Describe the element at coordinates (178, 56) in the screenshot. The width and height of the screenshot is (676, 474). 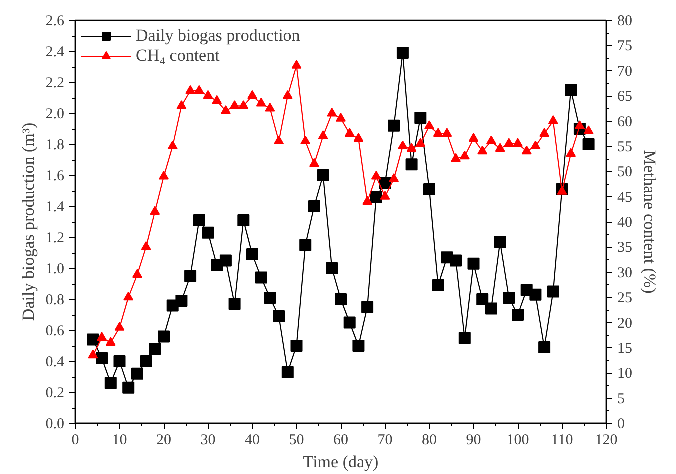
I see `legend-label: CH₄ content` at that location.